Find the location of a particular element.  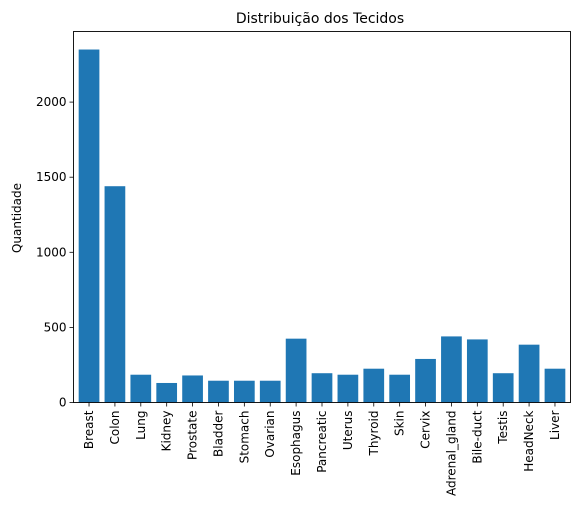

x-tick-label: Testis is located at coordinates (503, 428).